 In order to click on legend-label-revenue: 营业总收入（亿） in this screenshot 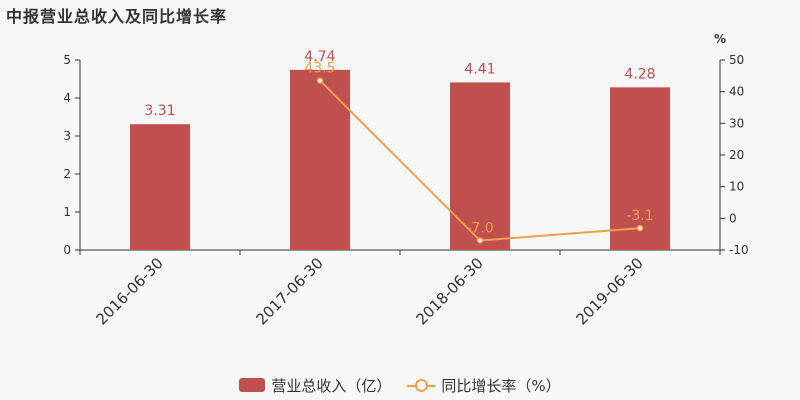, I will do `click(331, 385)`.